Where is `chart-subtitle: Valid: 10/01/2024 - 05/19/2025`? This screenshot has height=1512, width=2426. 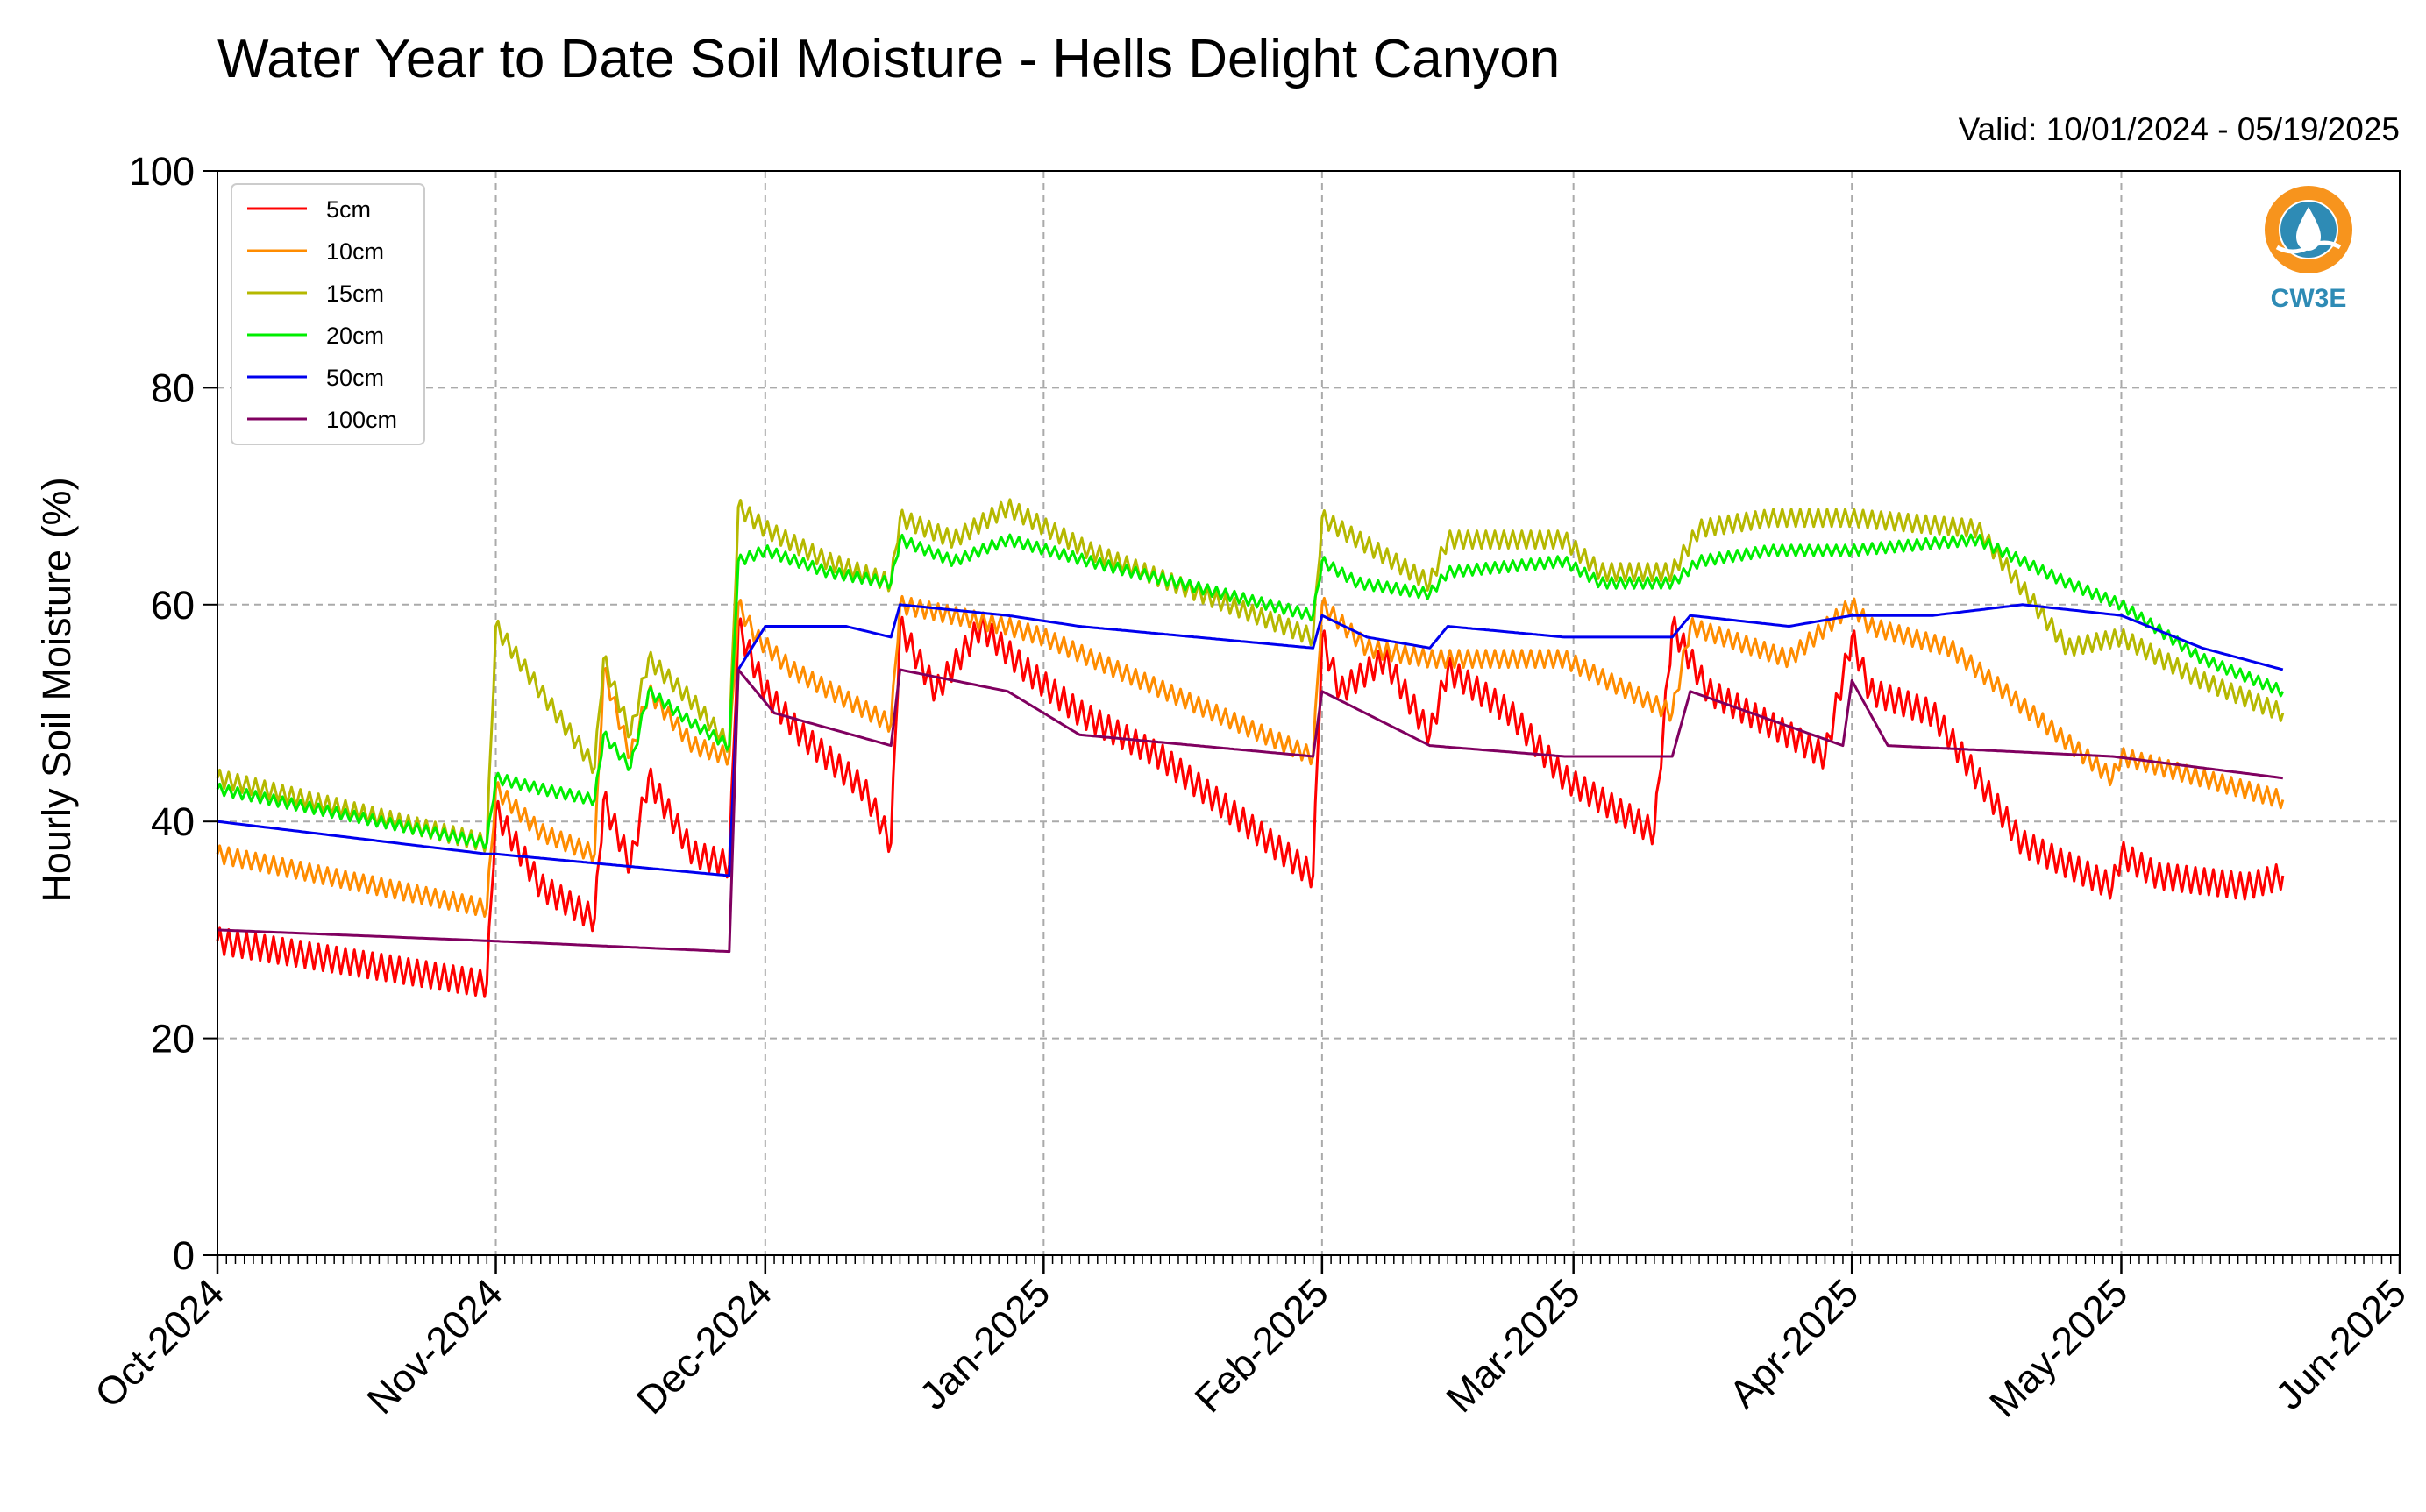
chart-subtitle: Valid: 10/01/2024 - 05/19/2025 is located at coordinates (2179, 129).